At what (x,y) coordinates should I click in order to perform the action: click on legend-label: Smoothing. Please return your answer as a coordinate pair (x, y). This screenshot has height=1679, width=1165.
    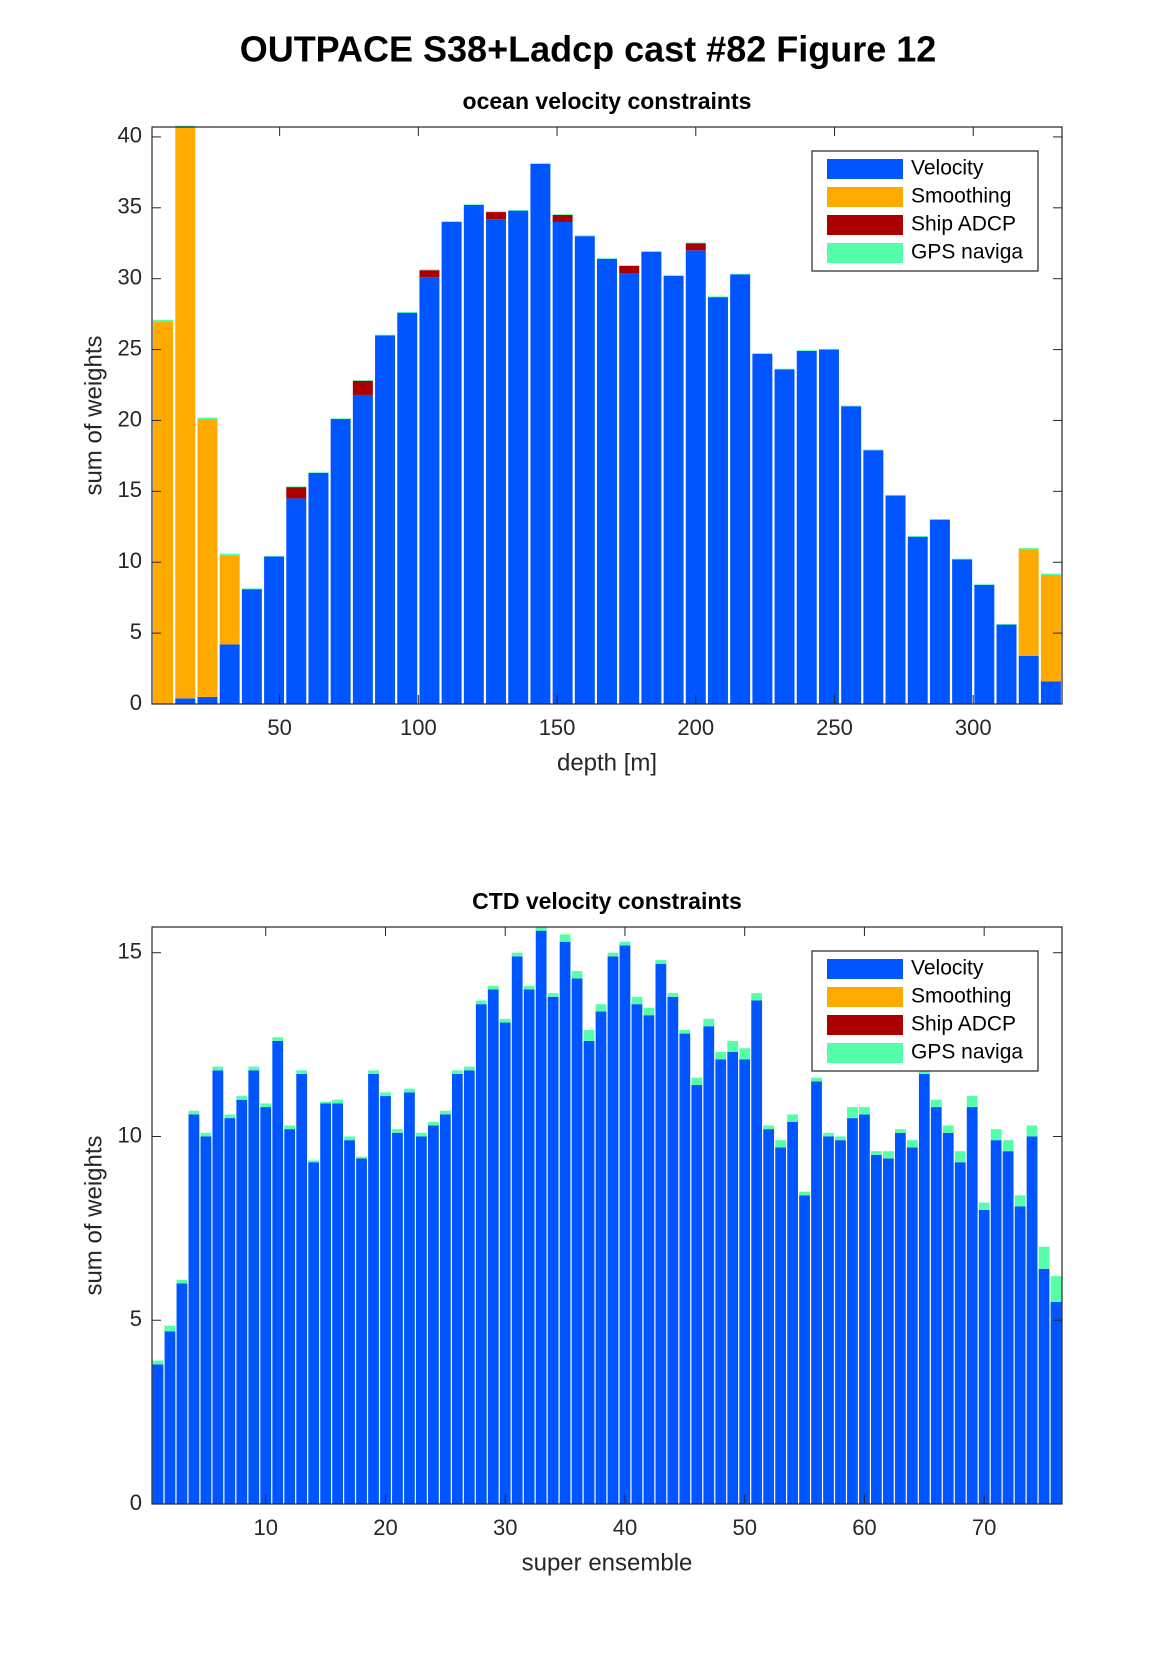
    Looking at the image, I should click on (961, 196).